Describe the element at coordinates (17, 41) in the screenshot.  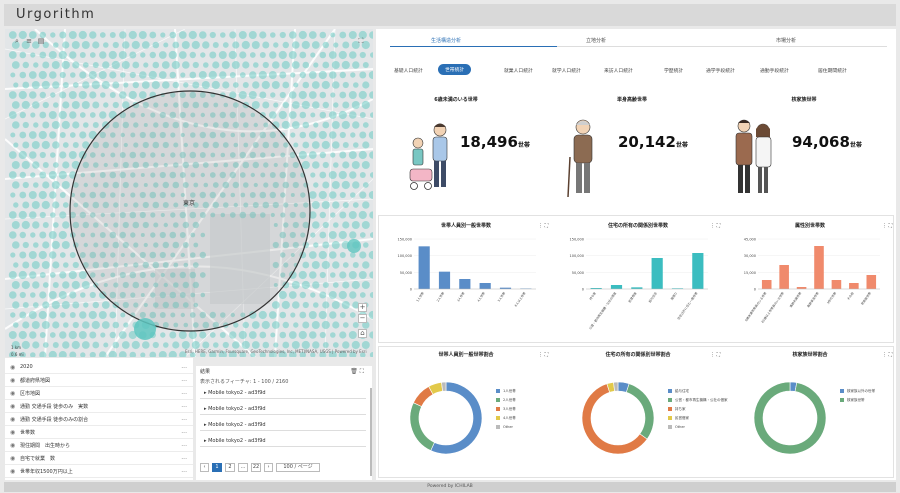
I see `search-icon: ⌕` at that location.